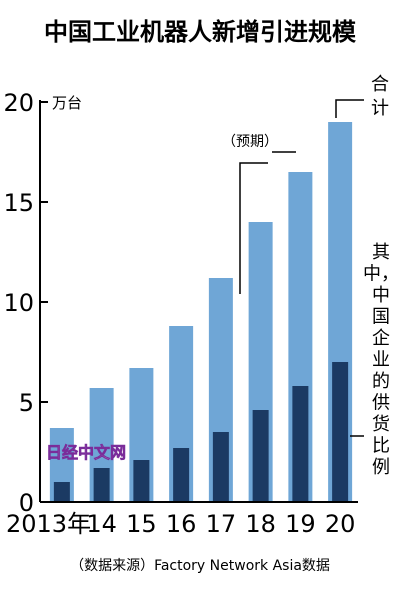 The width and height of the screenshot is (400, 591). What do you see at coordinates (221, 524) in the screenshot?
I see `x-tick-label-4: 17` at bounding box center [221, 524].